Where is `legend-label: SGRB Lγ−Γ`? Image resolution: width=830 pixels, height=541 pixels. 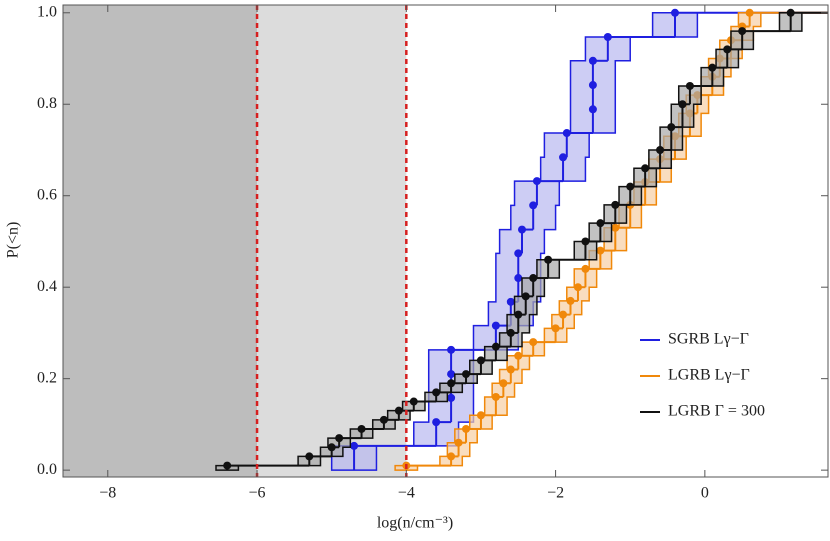 legend-label: SGRB Lγ−Γ is located at coordinates (708, 339).